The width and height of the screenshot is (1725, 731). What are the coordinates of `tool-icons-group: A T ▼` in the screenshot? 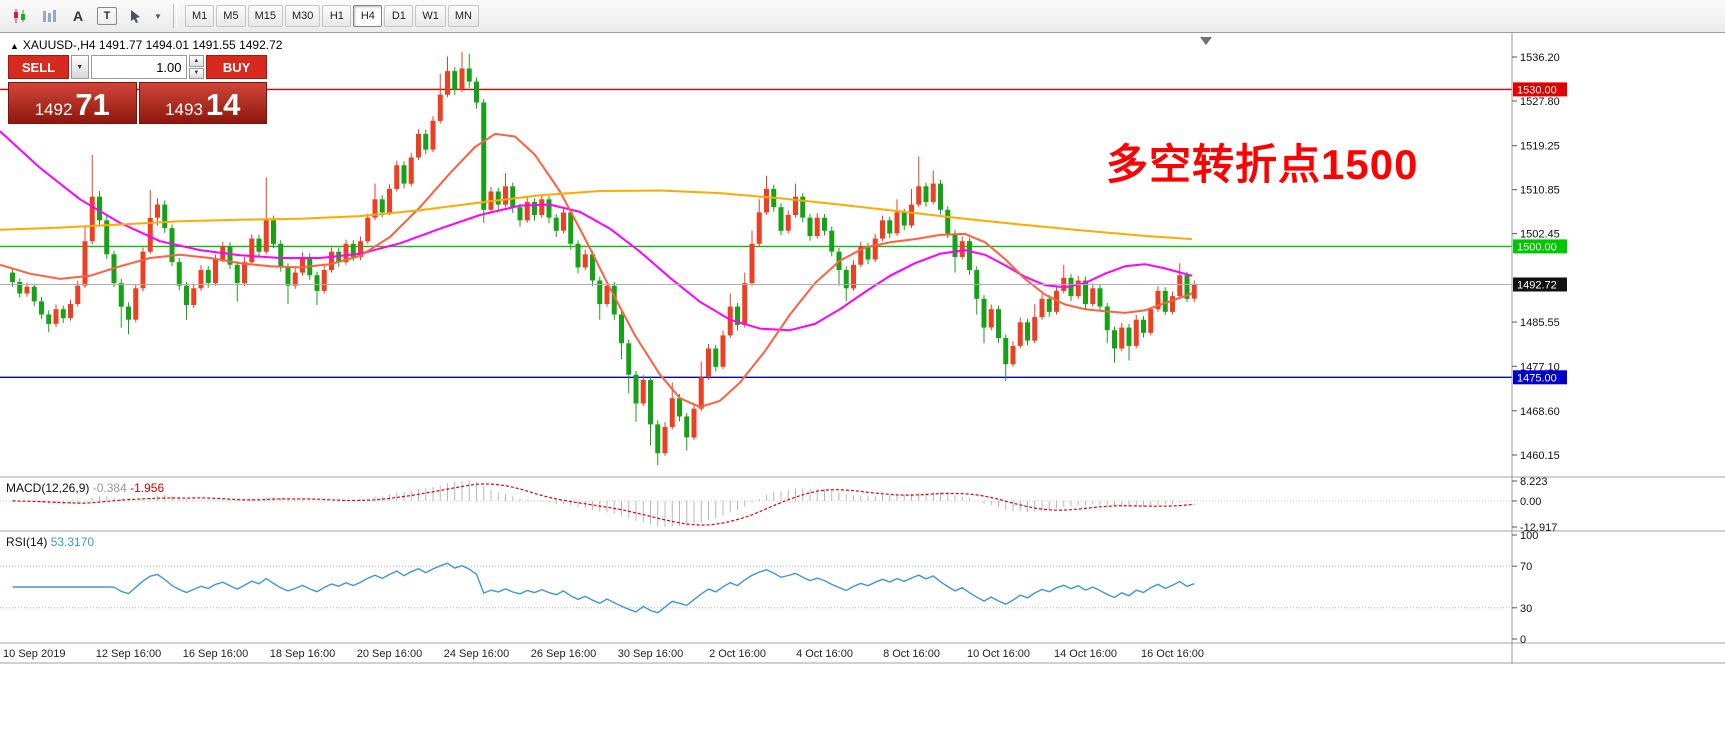 It's located at (86, 16).